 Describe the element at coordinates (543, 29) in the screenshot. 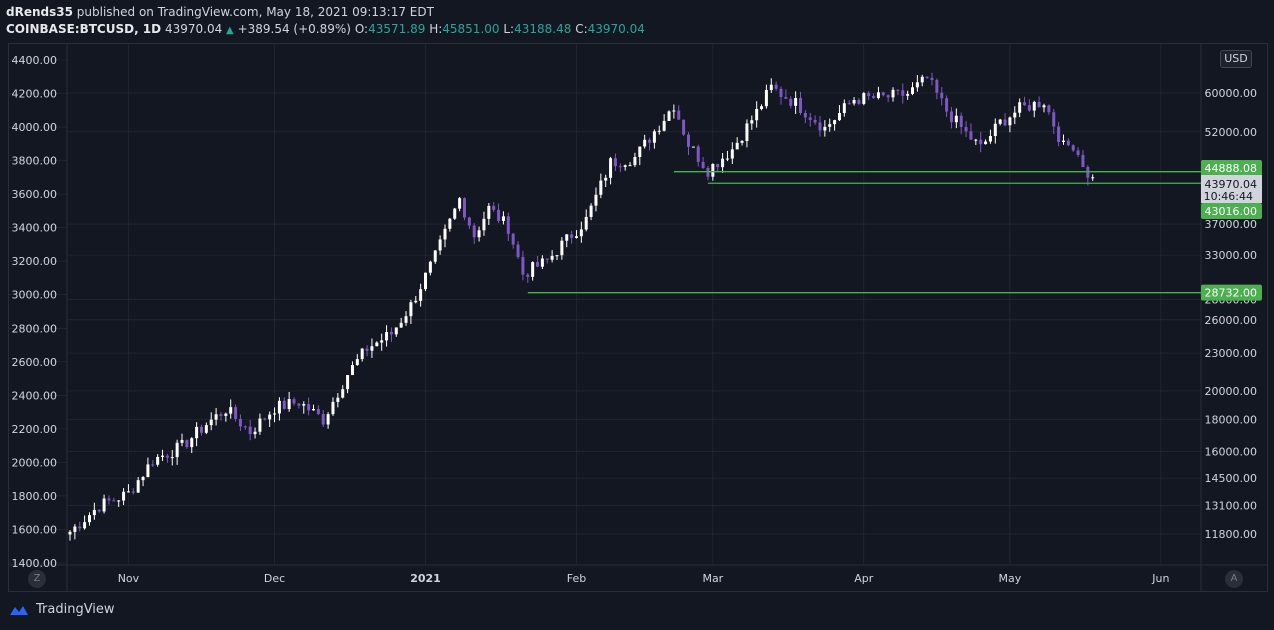

I see `low-value: 43188.48` at that location.